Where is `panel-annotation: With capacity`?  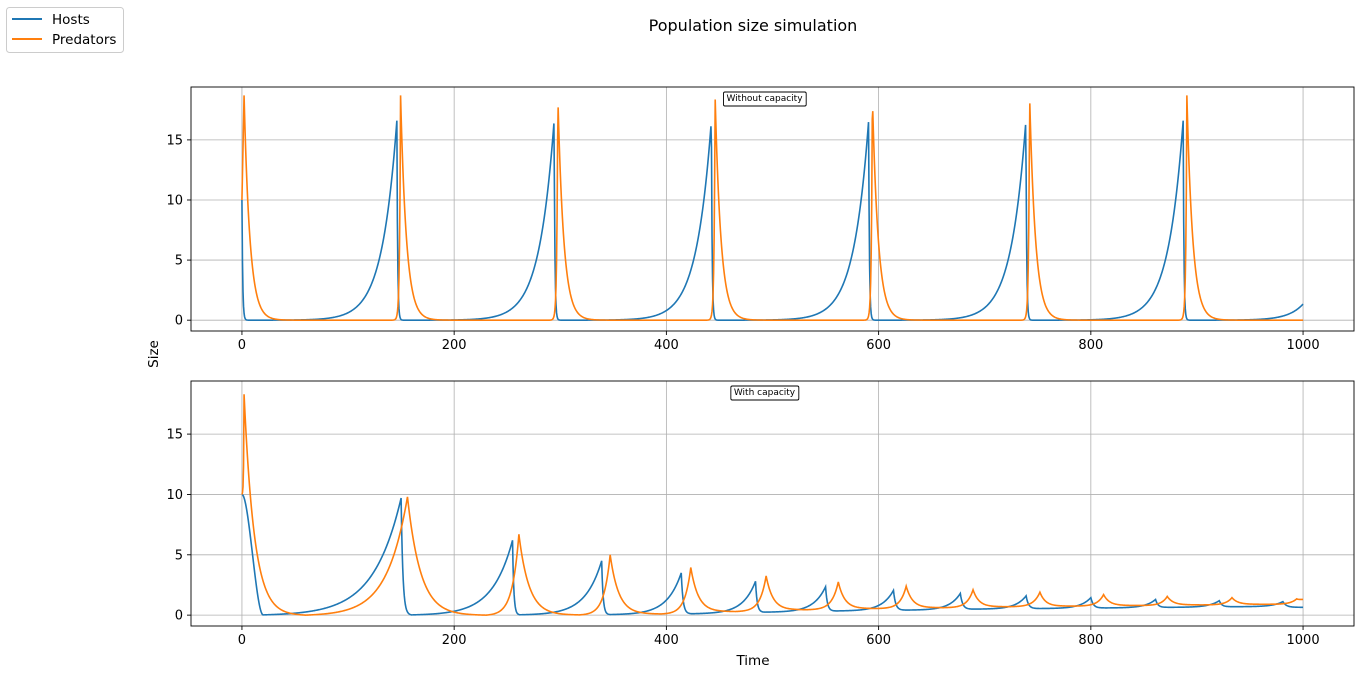 panel-annotation: With capacity is located at coordinates (765, 393).